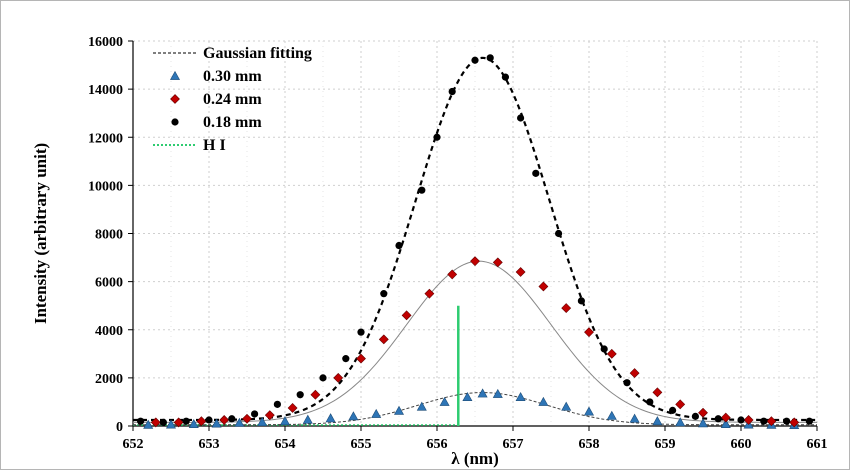 This screenshot has width=850, height=470. Describe the element at coordinates (40, 233) in the screenshot. I see `y-axis-label: Intensity (arbitrary unit)` at that location.